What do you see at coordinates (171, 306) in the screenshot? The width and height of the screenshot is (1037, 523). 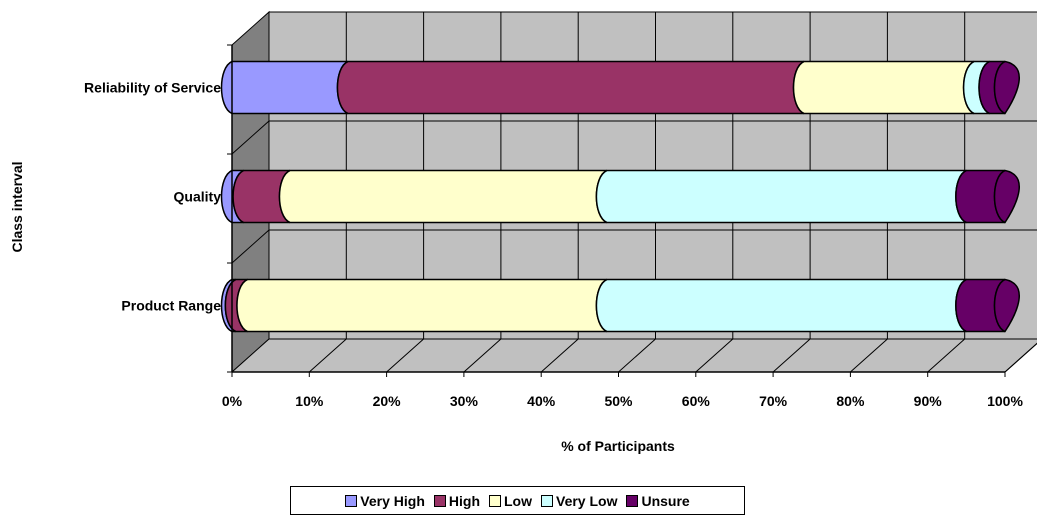 I see `category-label: Product Range` at bounding box center [171, 306].